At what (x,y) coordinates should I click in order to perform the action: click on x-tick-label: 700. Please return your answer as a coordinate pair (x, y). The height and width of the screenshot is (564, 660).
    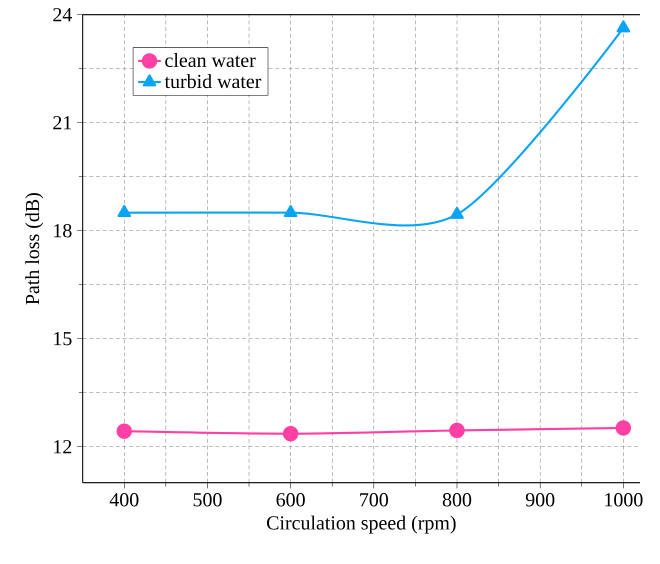
    Looking at the image, I should click on (374, 499).